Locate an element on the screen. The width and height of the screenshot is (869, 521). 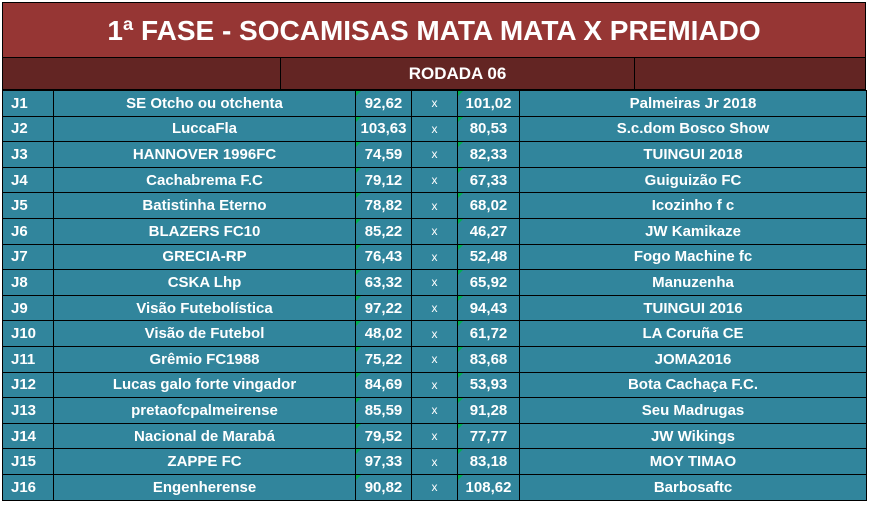
round-header-right-cell is located at coordinates (751, 74).